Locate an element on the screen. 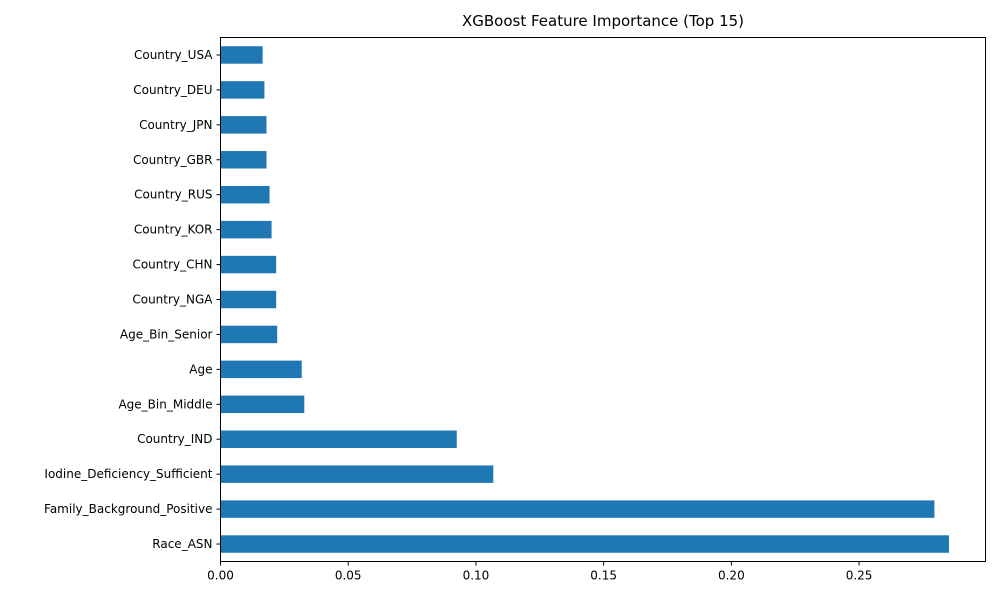 The width and height of the screenshot is (1000, 600). bar-race-asn is located at coordinates (584, 544).